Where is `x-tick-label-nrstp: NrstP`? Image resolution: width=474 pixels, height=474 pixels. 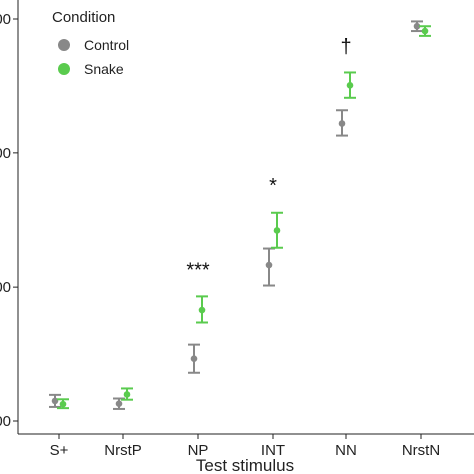 x-tick-label-nrstp: NrstP is located at coordinates (123, 450).